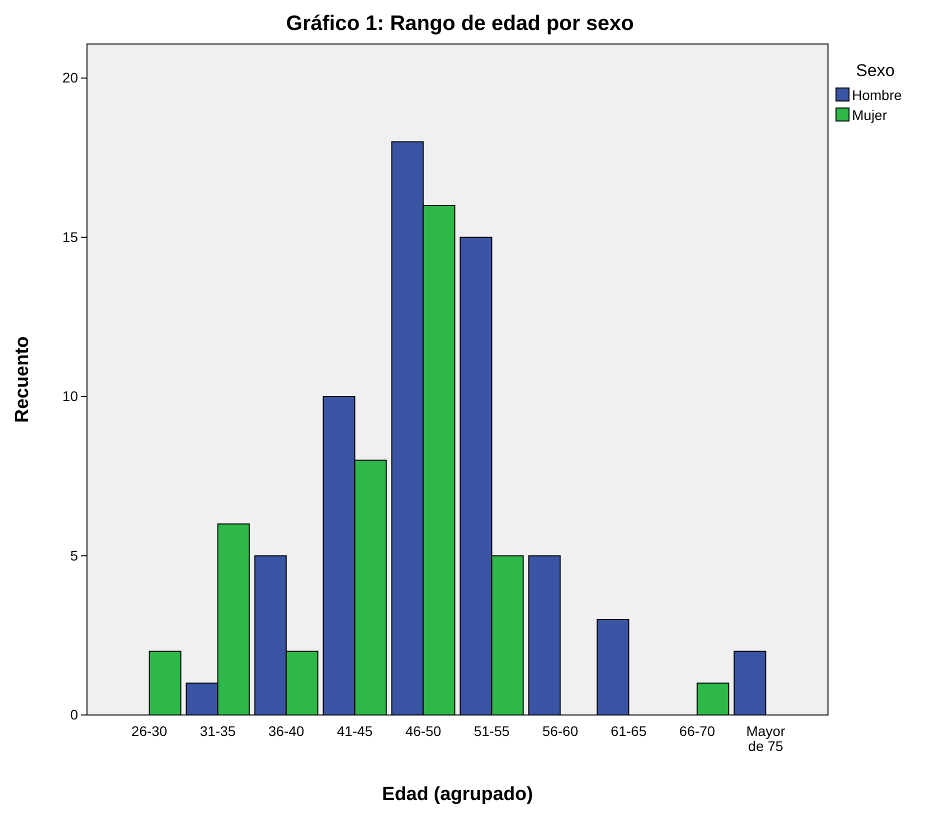  I want to click on y-tick-label: 15, so click(70, 236).